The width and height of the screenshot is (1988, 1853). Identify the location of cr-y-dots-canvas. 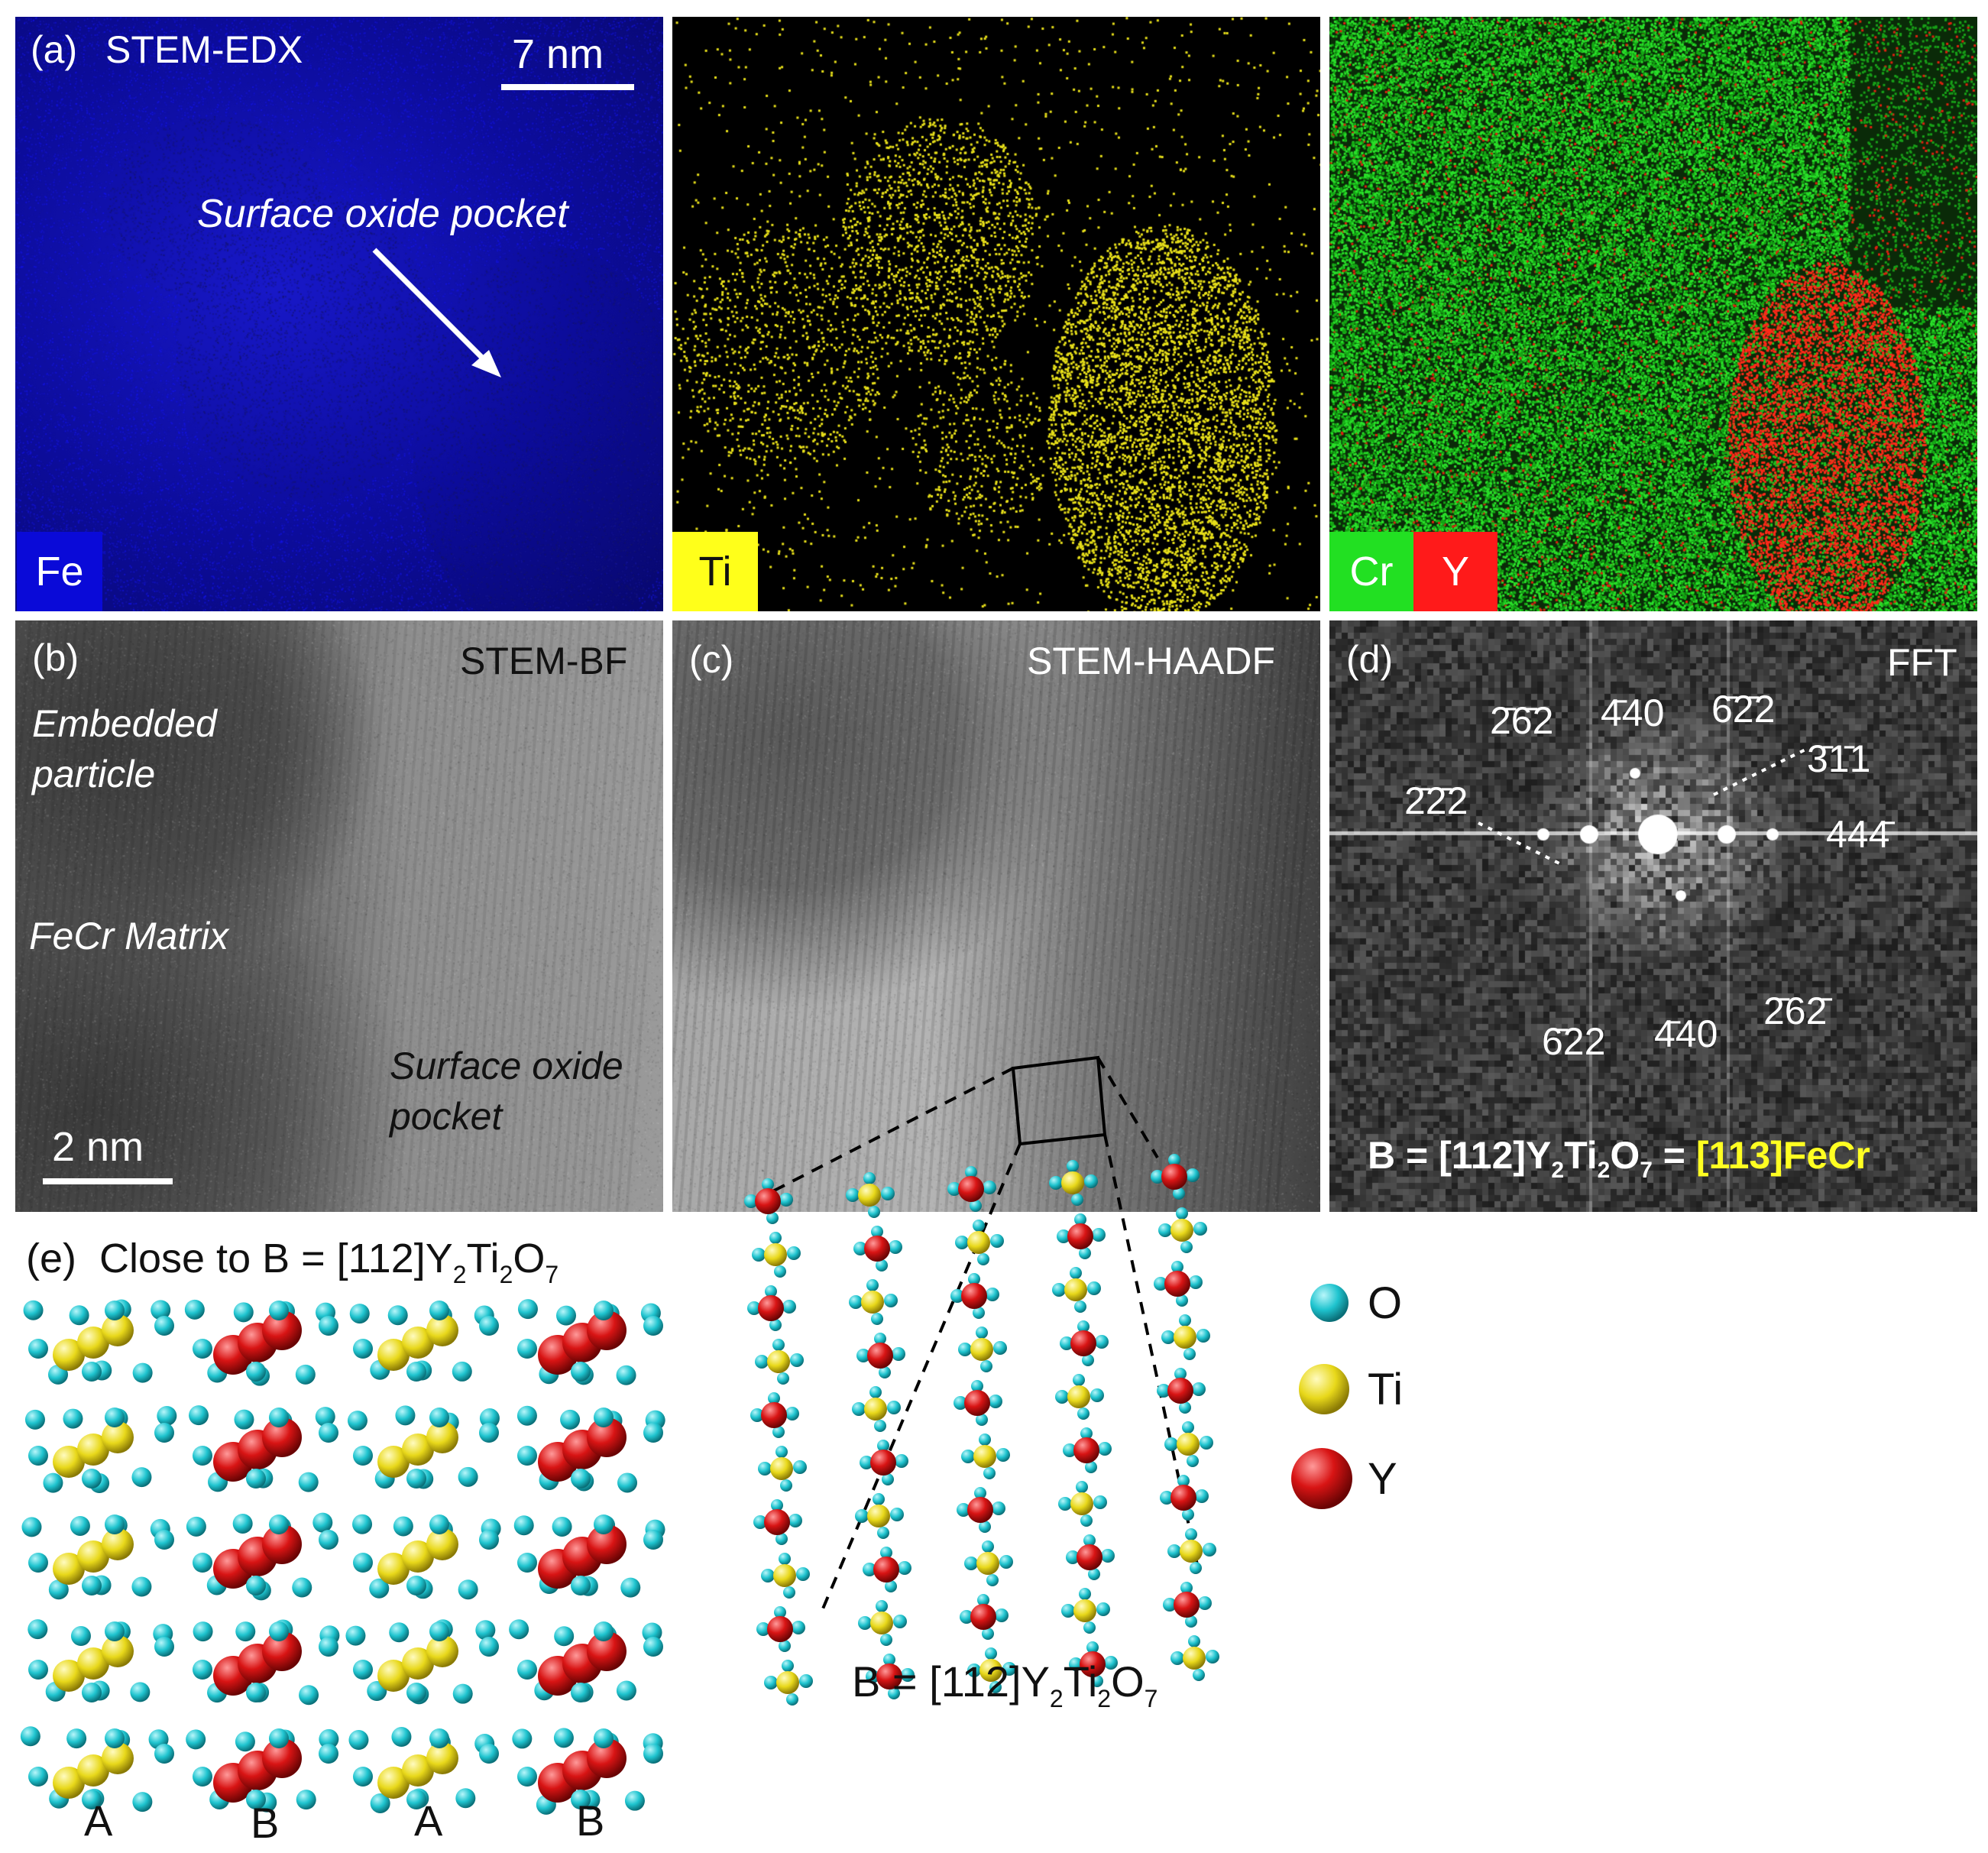
(1653, 314).